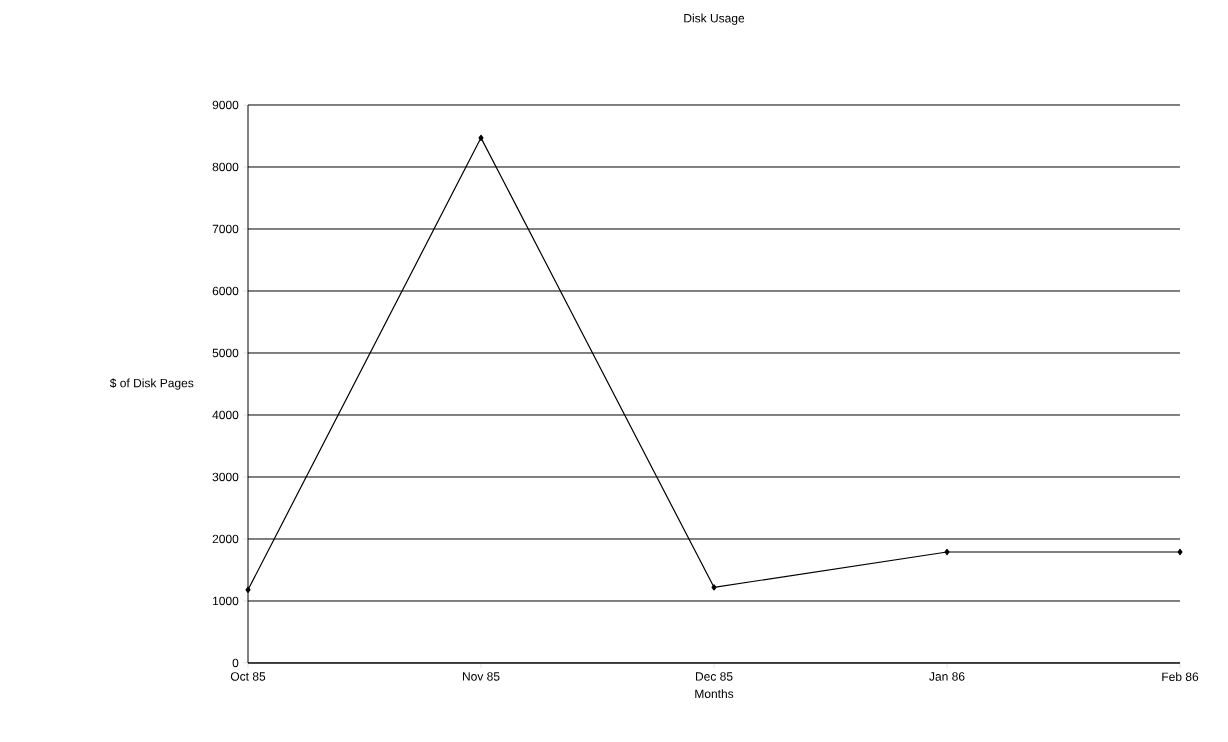  I want to click on x-tick-label: Nov 85, so click(481, 676).